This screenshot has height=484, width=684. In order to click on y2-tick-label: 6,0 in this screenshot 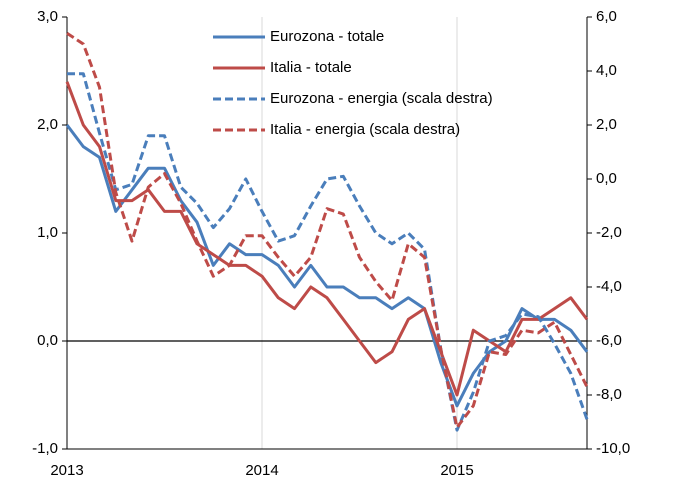, I will do `click(606, 16)`.